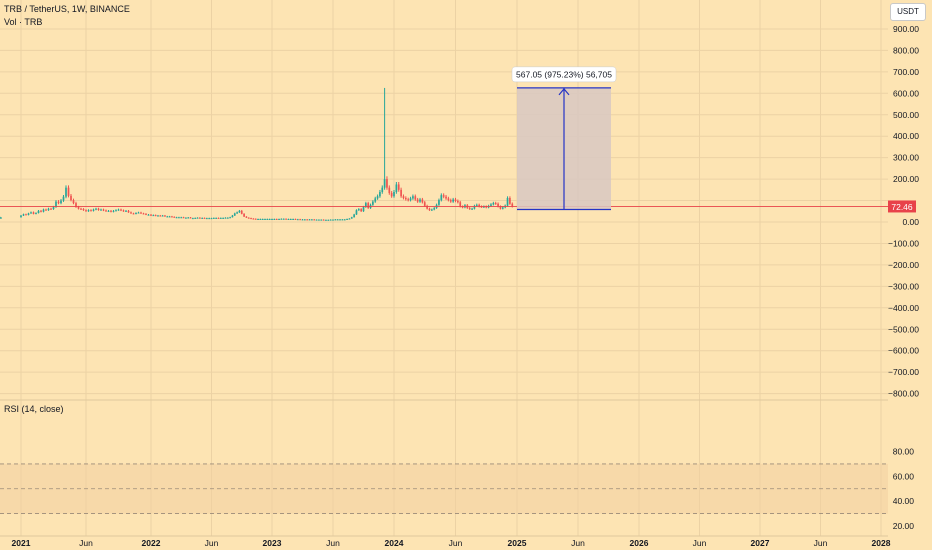 This screenshot has width=932, height=550. What do you see at coordinates (34, 409) in the screenshot?
I see `rsi-label: RSI (14, close)` at bounding box center [34, 409].